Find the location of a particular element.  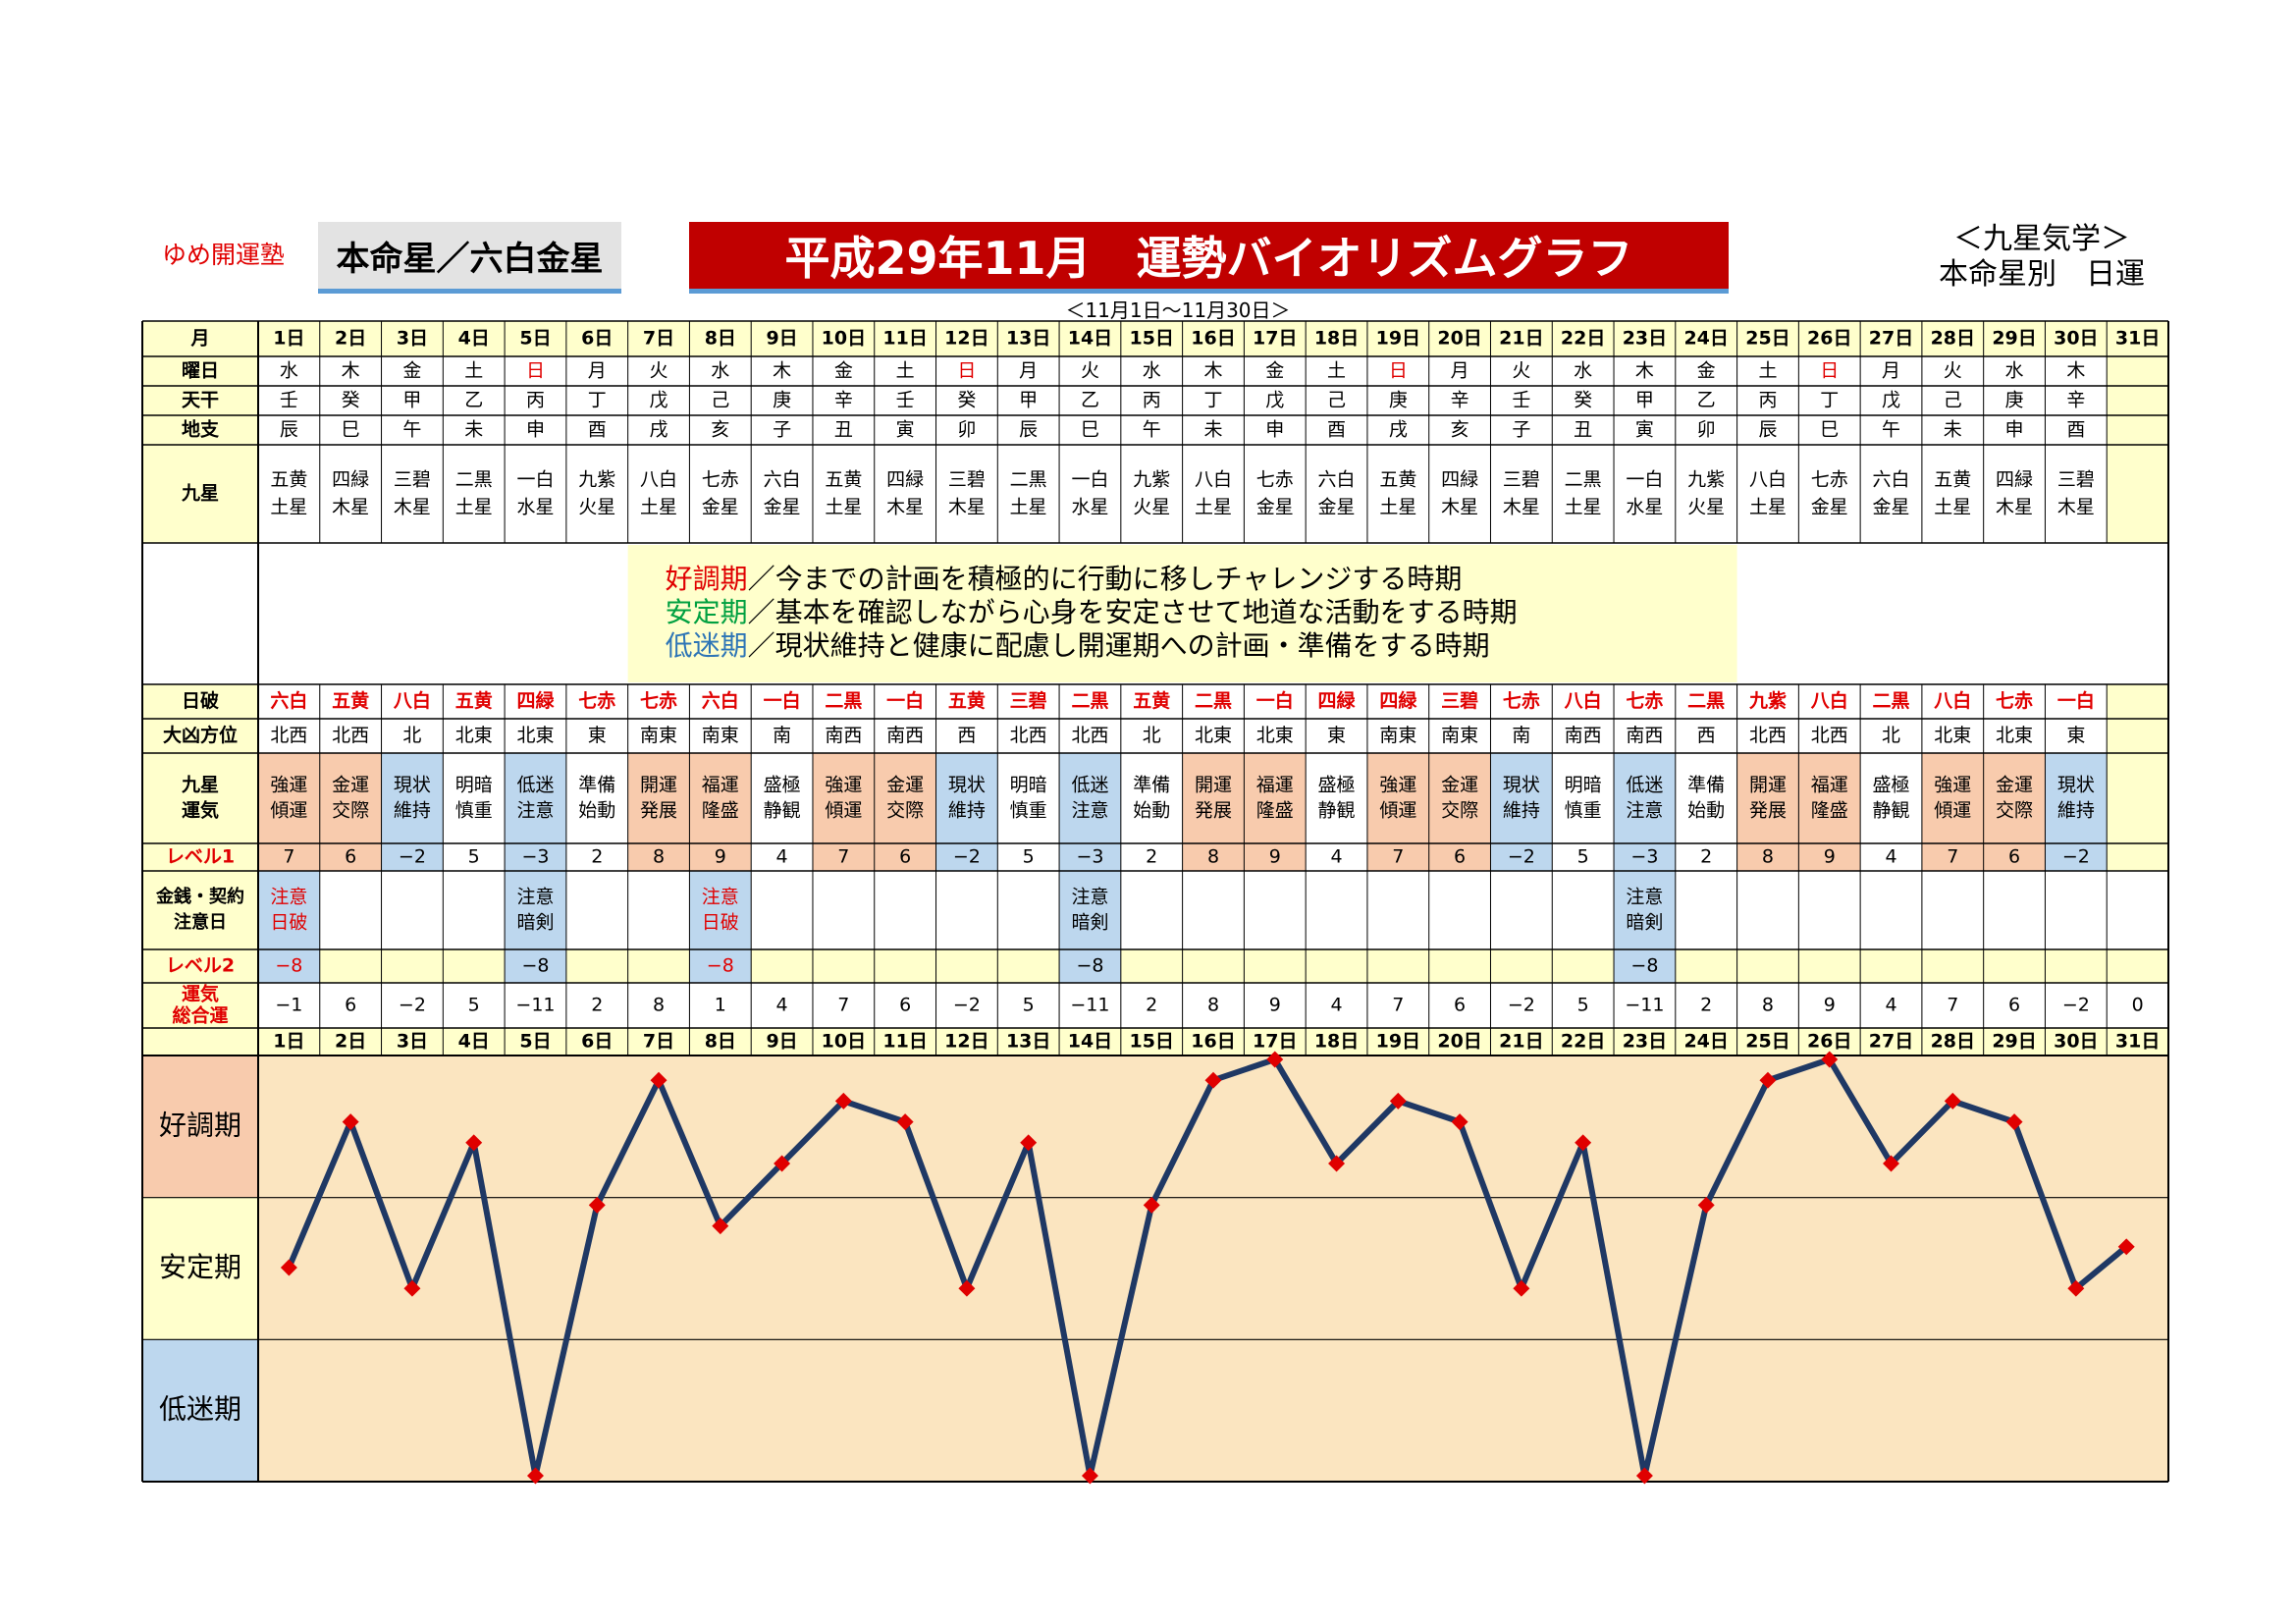

row-label-kyusei: 九星 is located at coordinates (200, 494).